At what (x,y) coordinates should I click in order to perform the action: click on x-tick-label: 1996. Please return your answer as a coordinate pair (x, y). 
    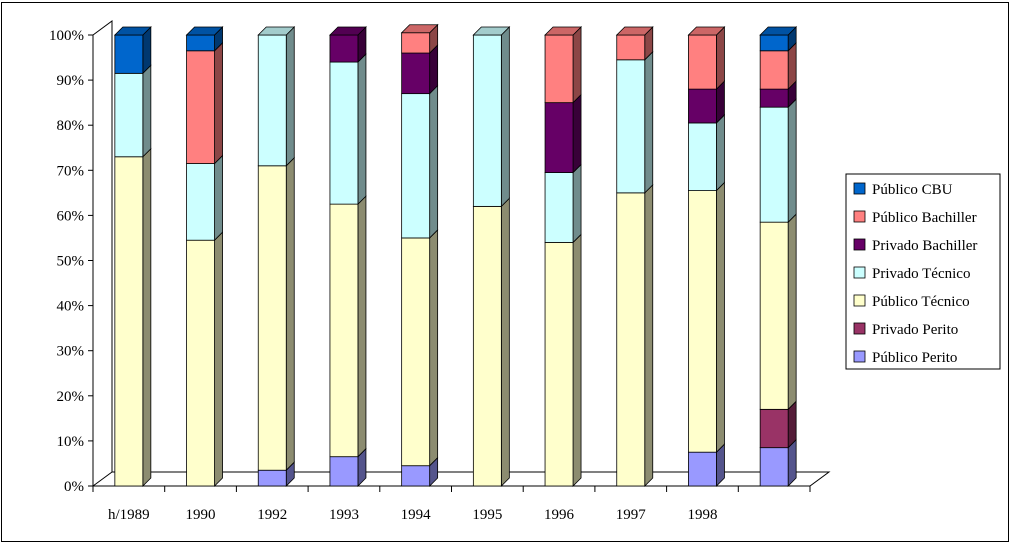
    Looking at the image, I should click on (559, 515).